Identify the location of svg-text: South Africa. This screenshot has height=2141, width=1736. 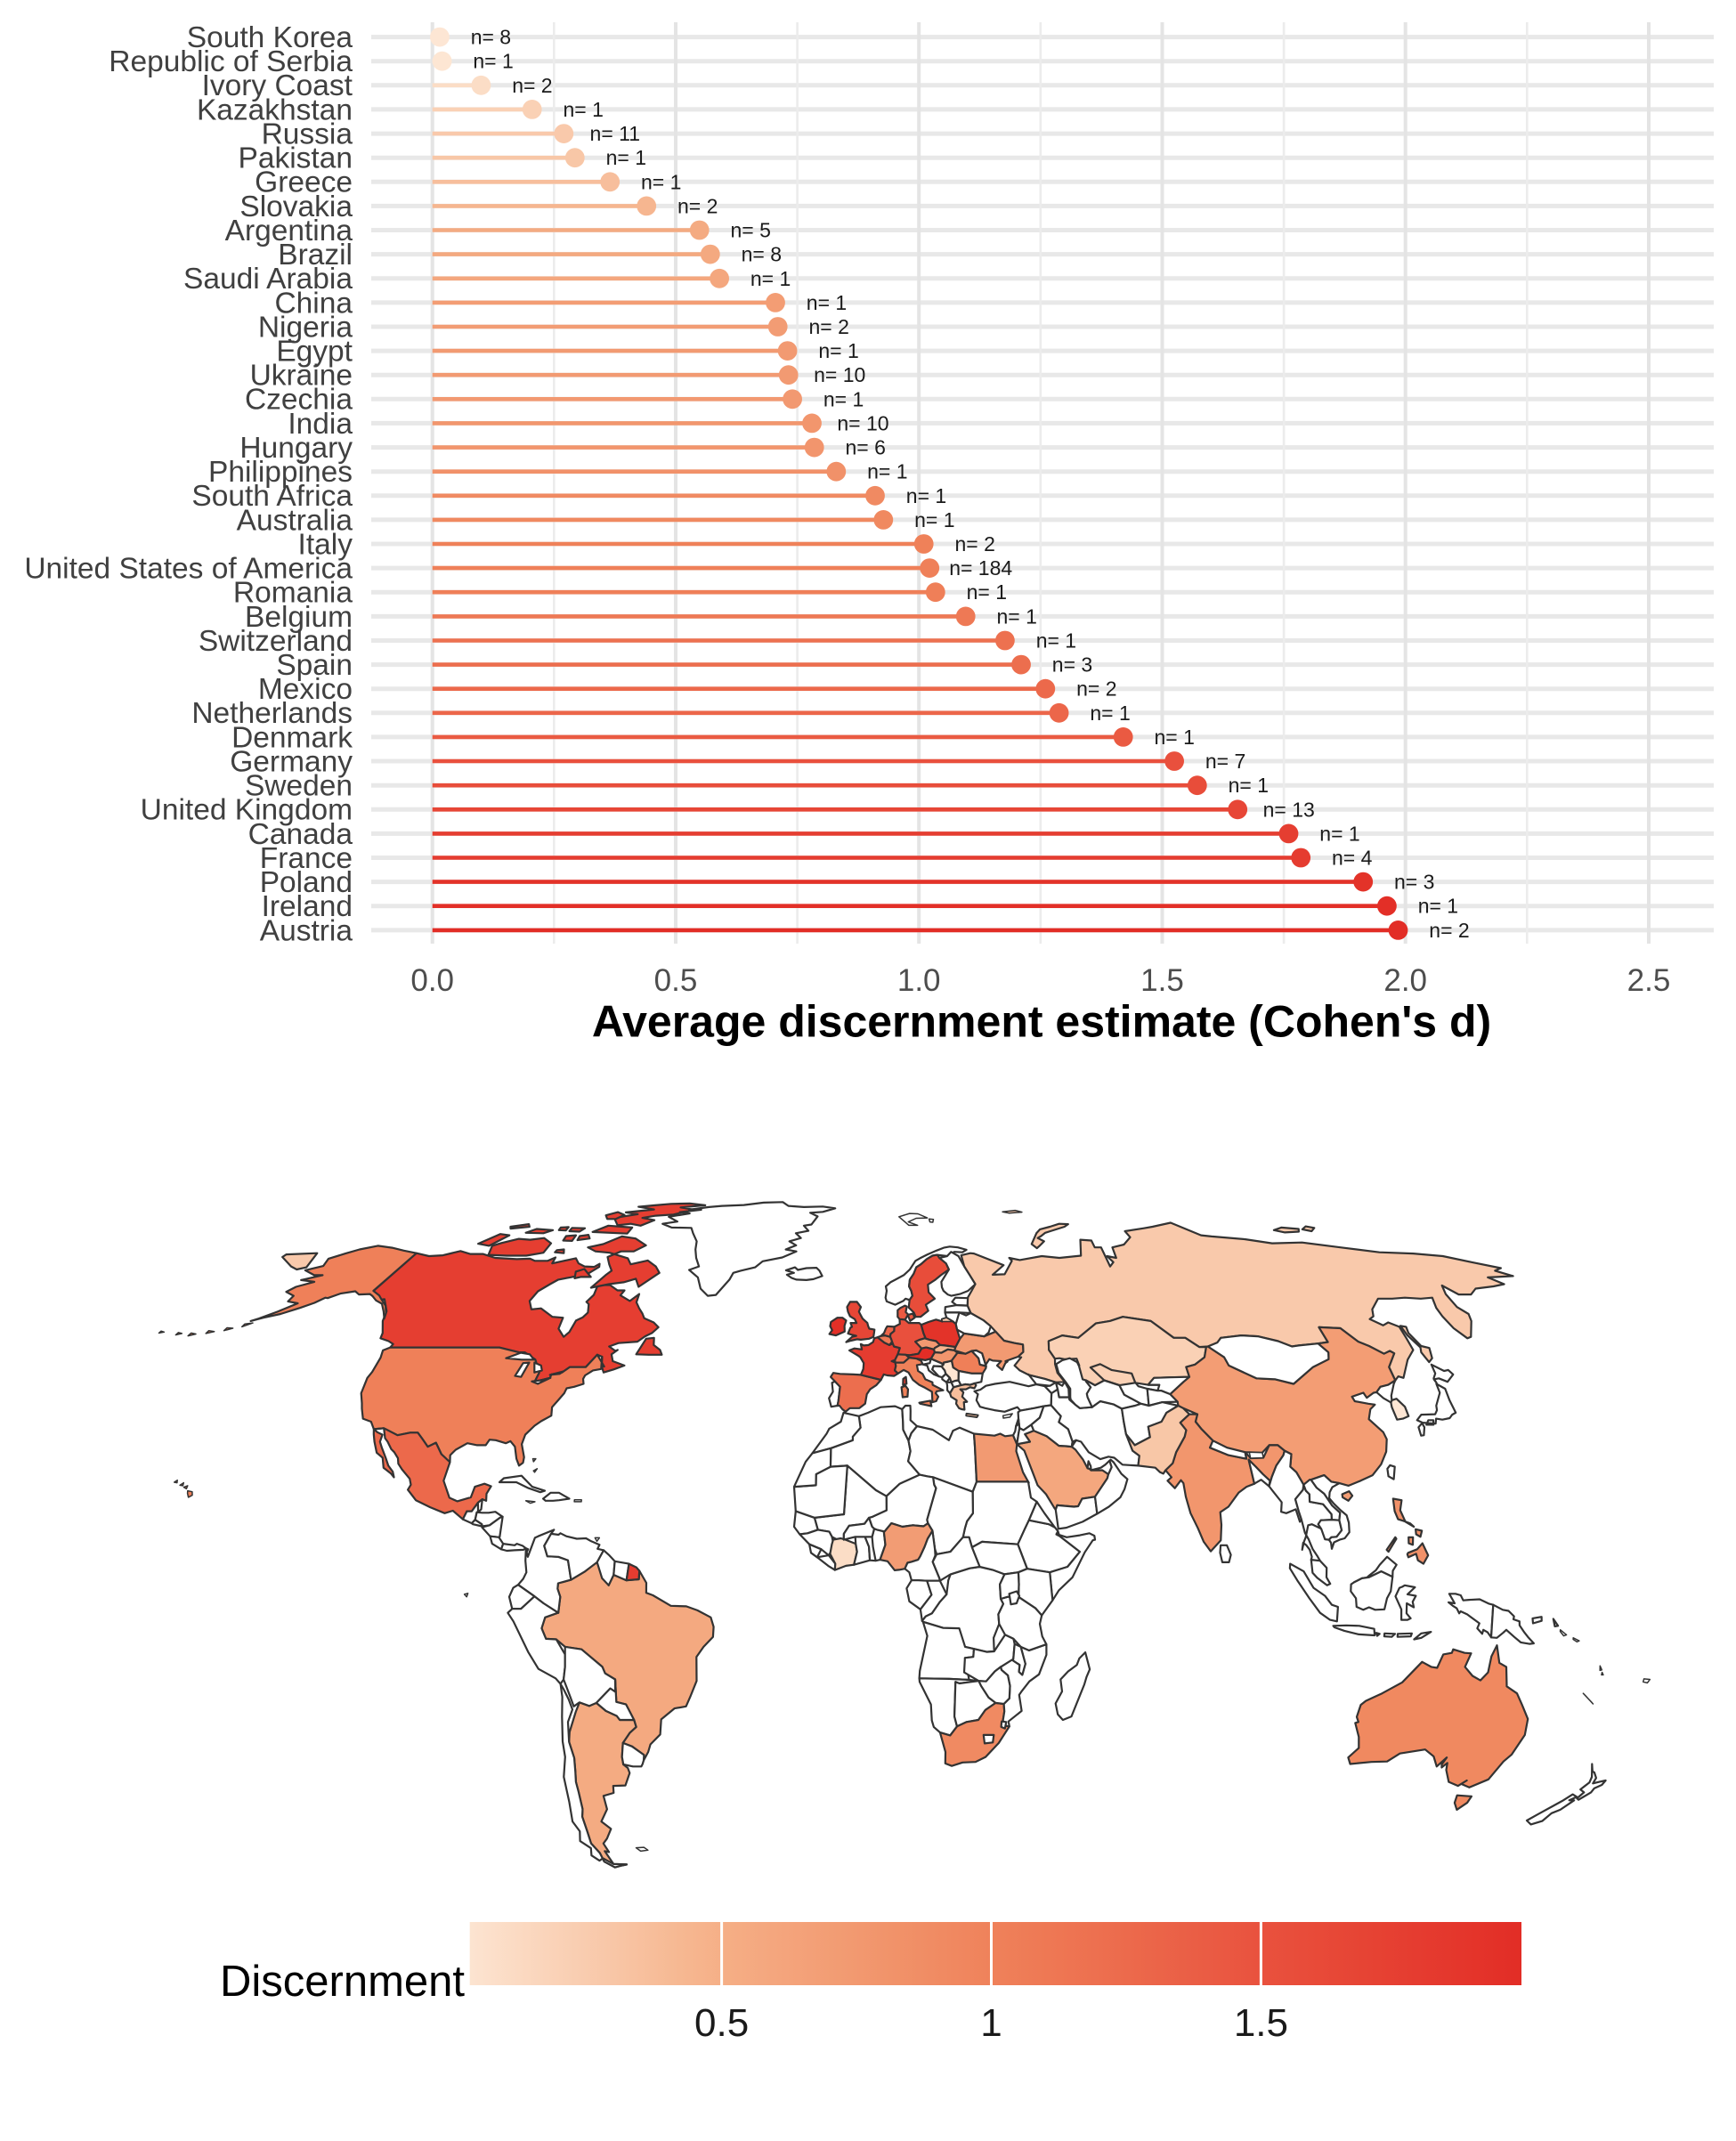
(272, 496).